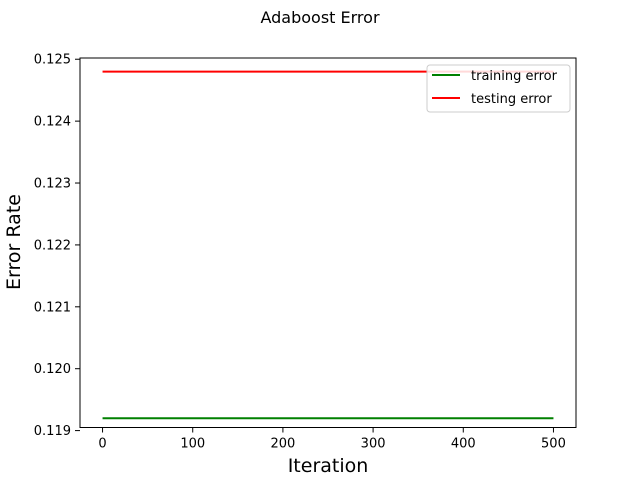 The width and height of the screenshot is (640, 485). I want to click on y-tick-label: 0.120, so click(52, 369).